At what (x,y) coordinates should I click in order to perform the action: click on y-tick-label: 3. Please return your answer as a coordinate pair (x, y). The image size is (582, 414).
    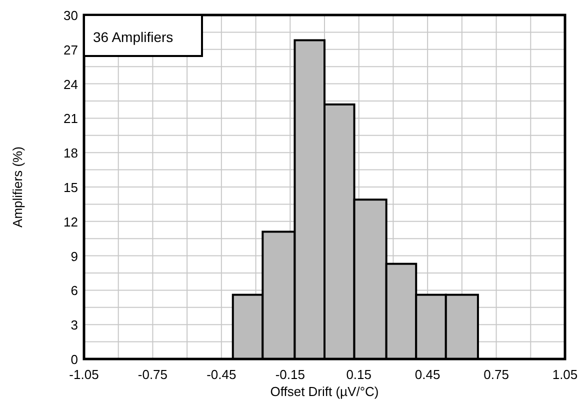
    Looking at the image, I should click on (74, 325).